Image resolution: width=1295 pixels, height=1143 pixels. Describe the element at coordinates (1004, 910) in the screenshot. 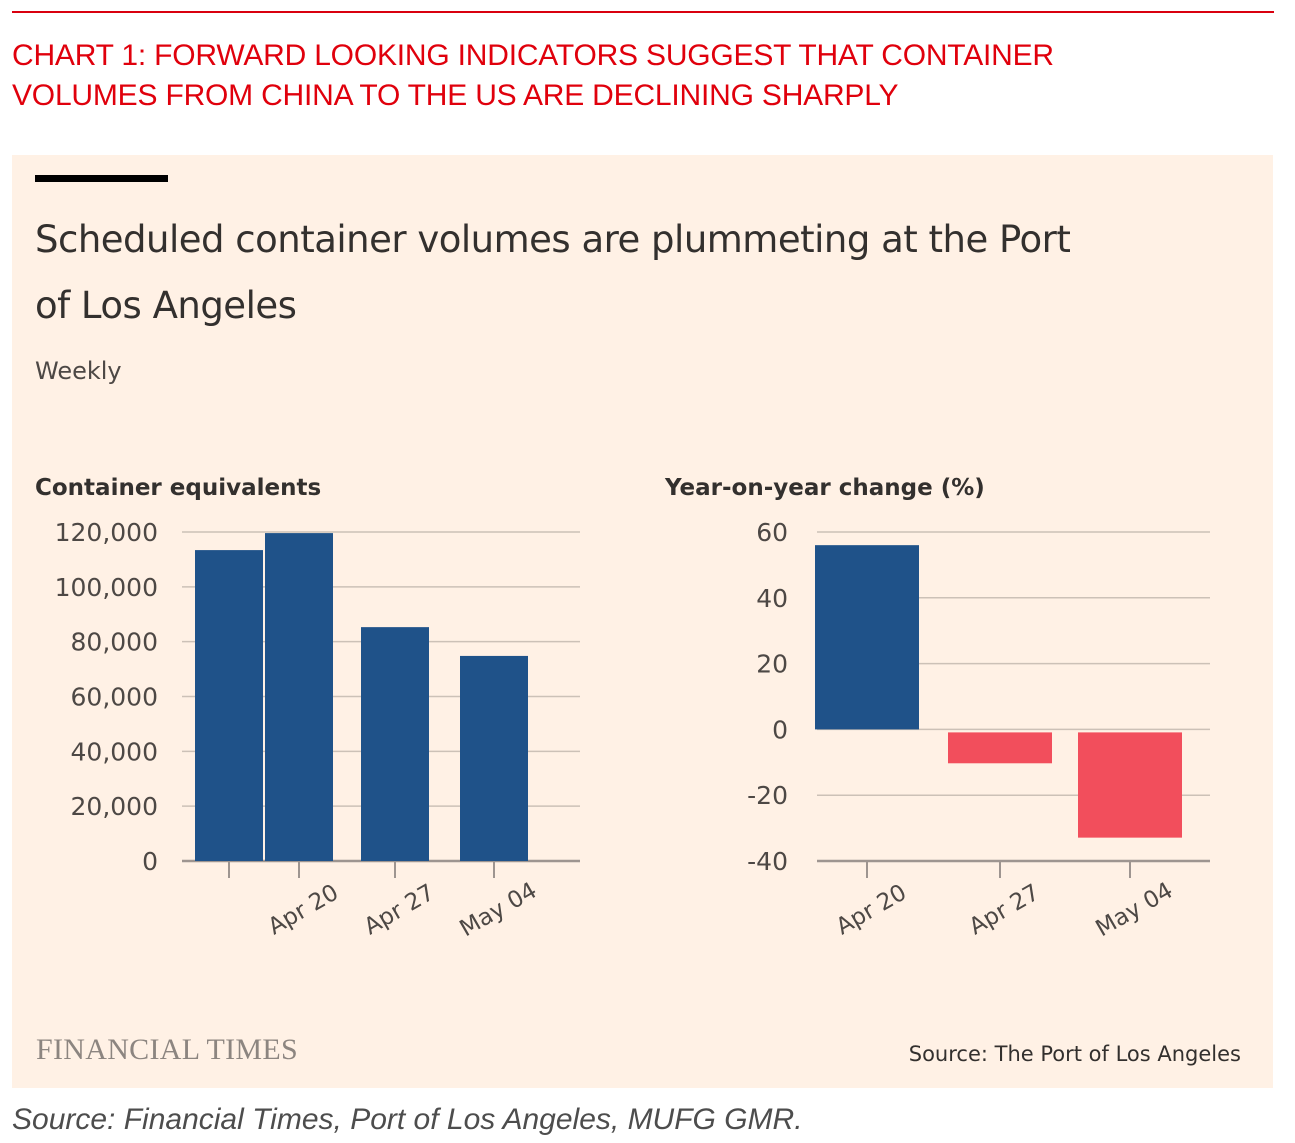

I see `right-x-tick-label: Apr 27` at that location.